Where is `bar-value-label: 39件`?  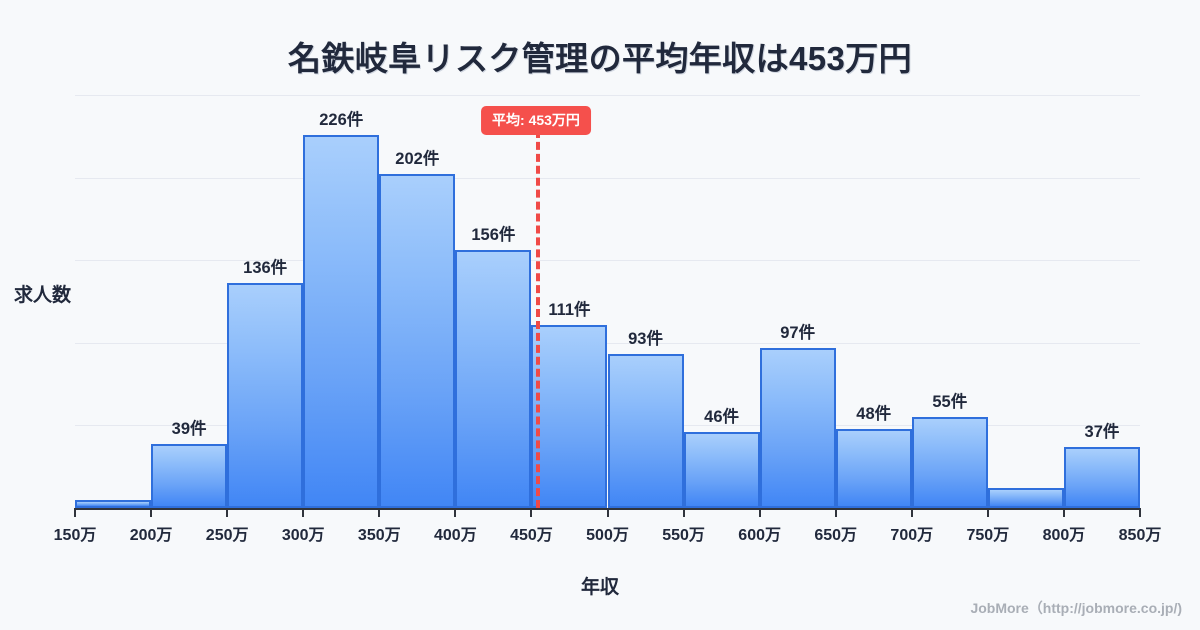
bar-value-label: 39件 is located at coordinates (189, 428).